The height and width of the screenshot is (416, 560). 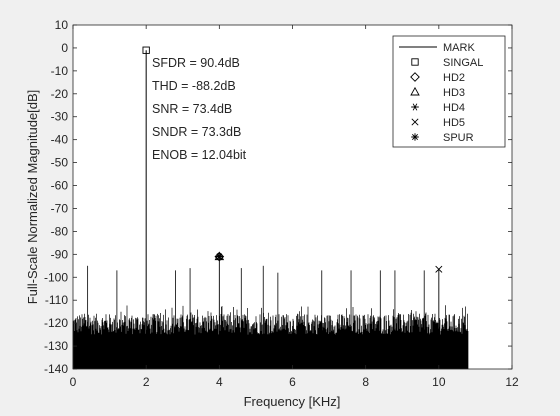 I want to click on legend-label-spur: SPUR, so click(x=458, y=138).